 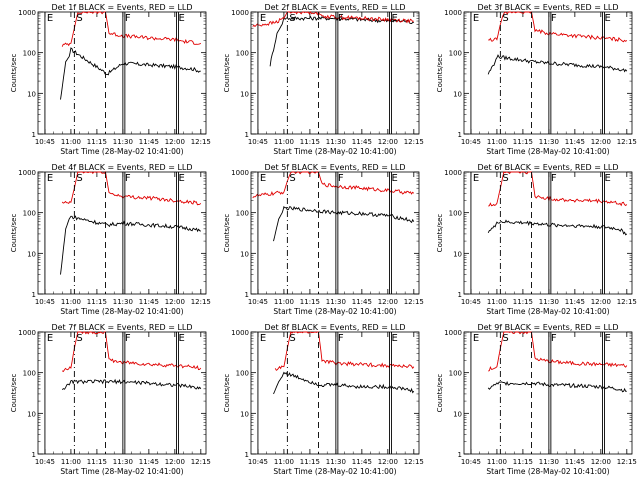 I want to click on panel-title: Det 4f BLACK = Events, RED = LLD, so click(x=121, y=167).